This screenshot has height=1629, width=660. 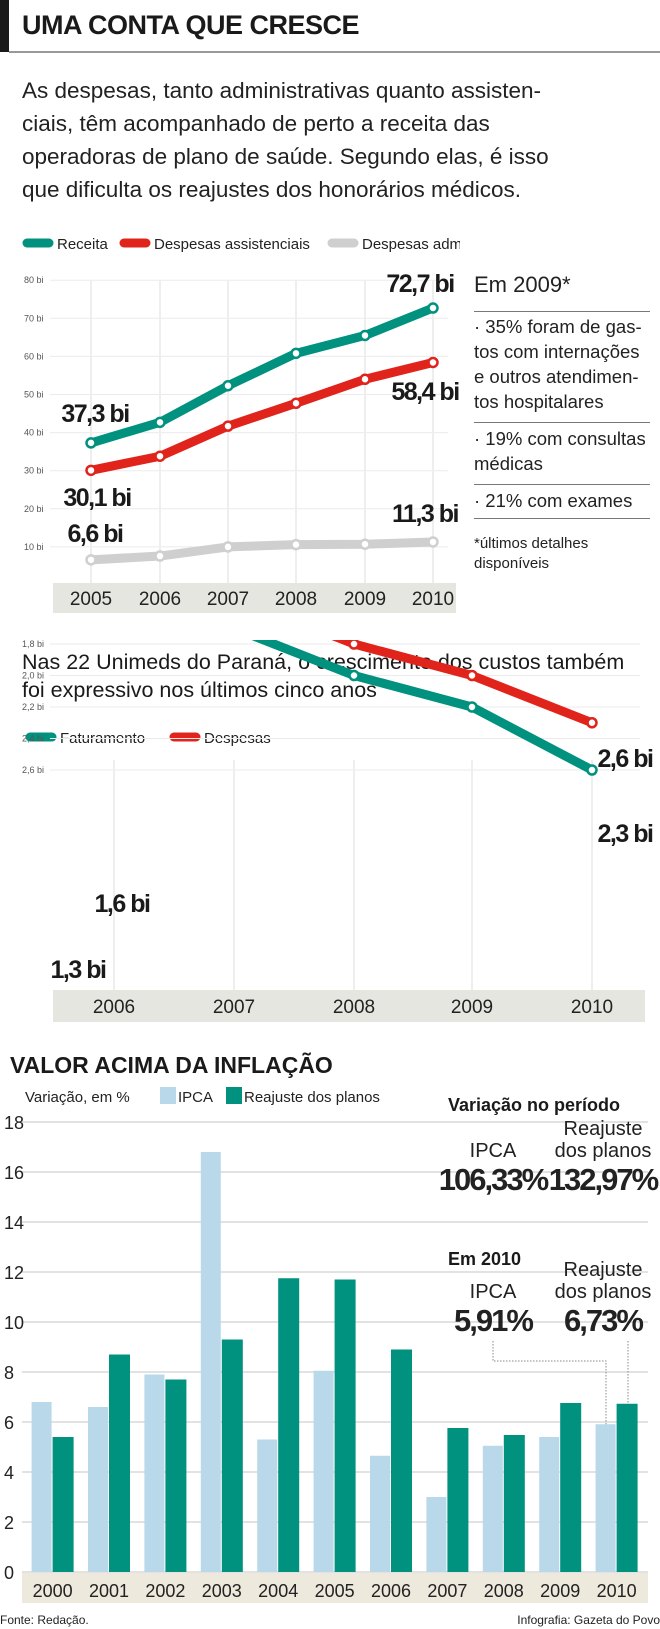 I want to click on panel-line: · 21% com exames, so click(x=553, y=500).